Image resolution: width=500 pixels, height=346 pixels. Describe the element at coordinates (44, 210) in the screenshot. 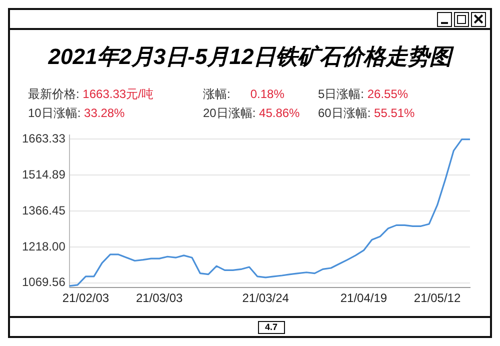

I see `y-tick-label: 1366.45` at that location.